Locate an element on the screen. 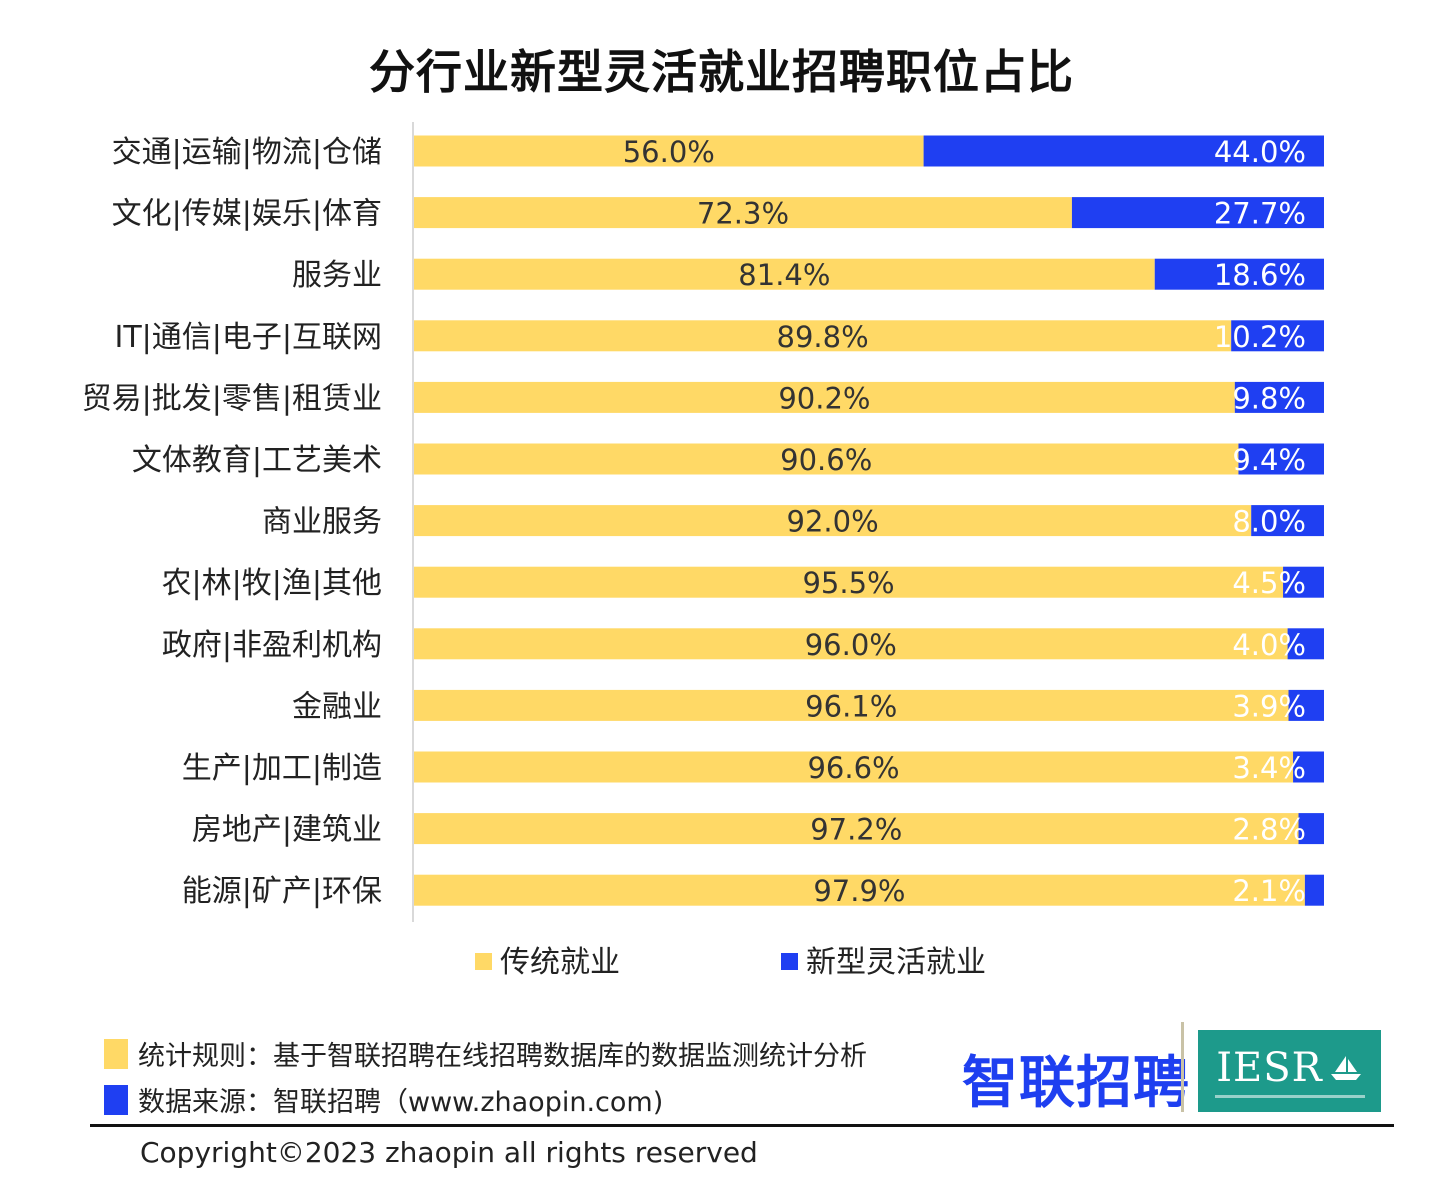 Image resolution: width=1443 pixels, height=1179 pixels. iesr-logo-text: IESR is located at coordinates (1269, 1067).